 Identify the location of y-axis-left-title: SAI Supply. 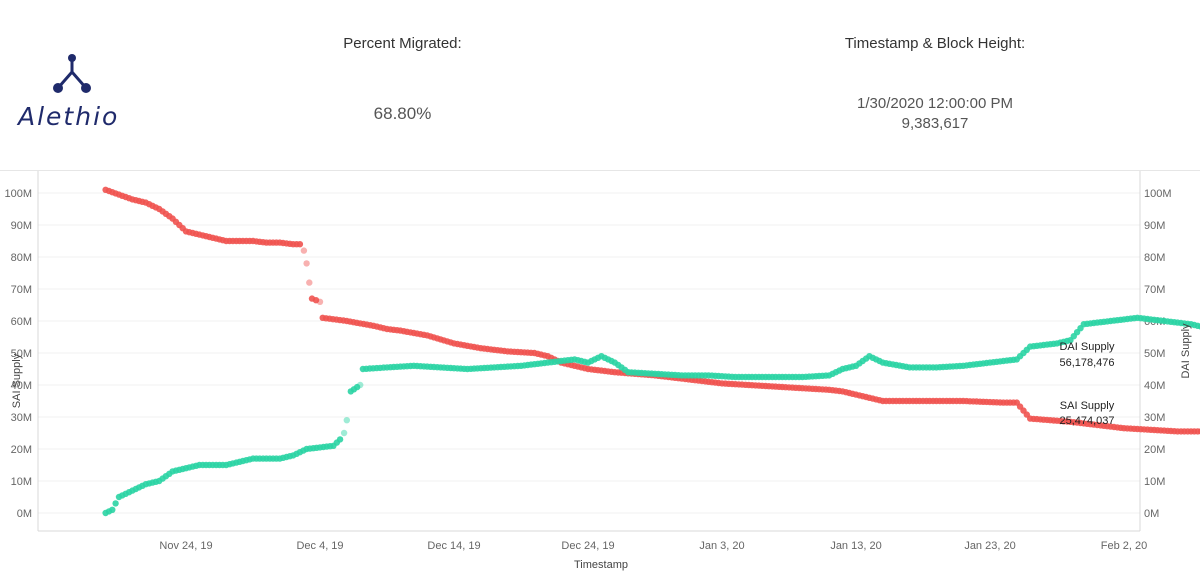
(17, 380).